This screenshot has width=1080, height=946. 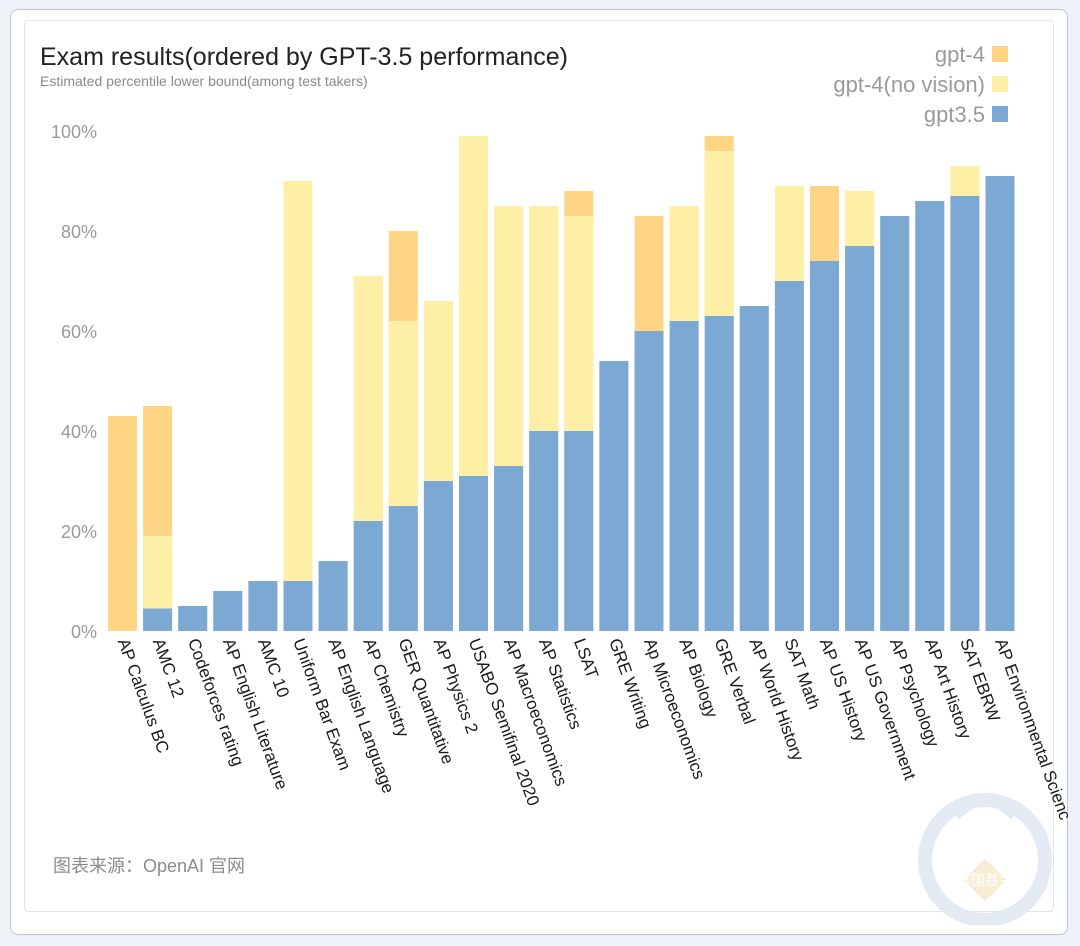 What do you see at coordinates (79, 332) in the screenshot?
I see `y-tick-label: 60%` at bounding box center [79, 332].